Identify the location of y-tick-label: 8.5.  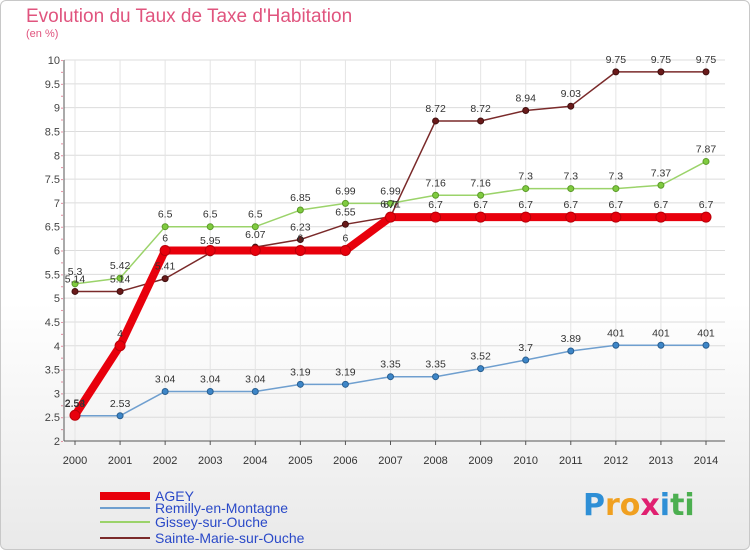
(52, 132).